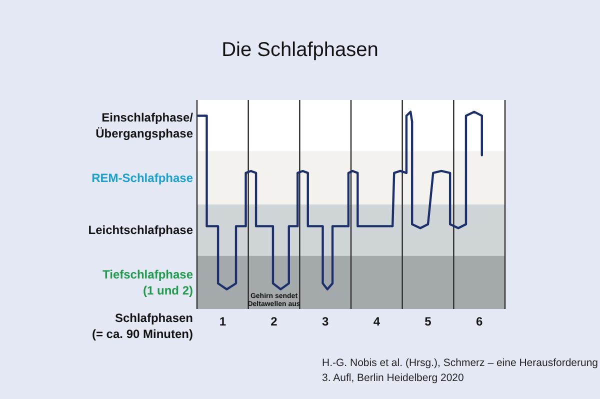 Image resolution: width=600 pixels, height=399 pixels. What do you see at coordinates (148, 282) in the screenshot?
I see `band-label: Tiefschlafphase (1 und 2)` at bounding box center [148, 282].